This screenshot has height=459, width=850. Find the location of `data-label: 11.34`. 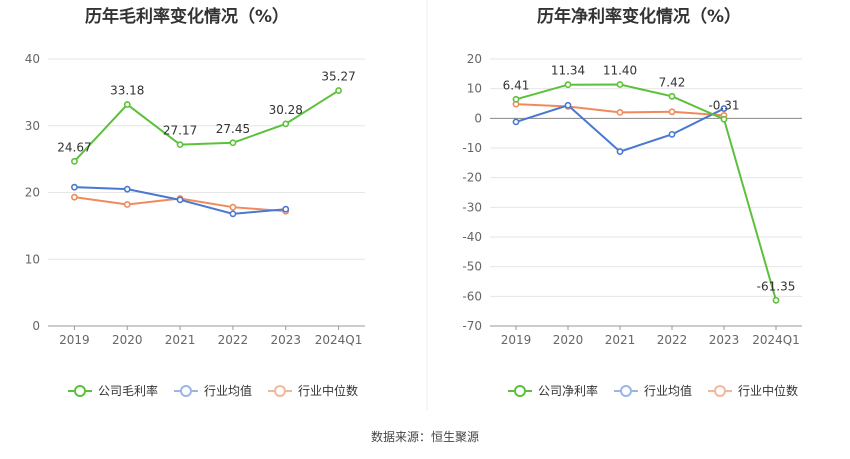

data-label: 11.34 is located at coordinates (568, 71).